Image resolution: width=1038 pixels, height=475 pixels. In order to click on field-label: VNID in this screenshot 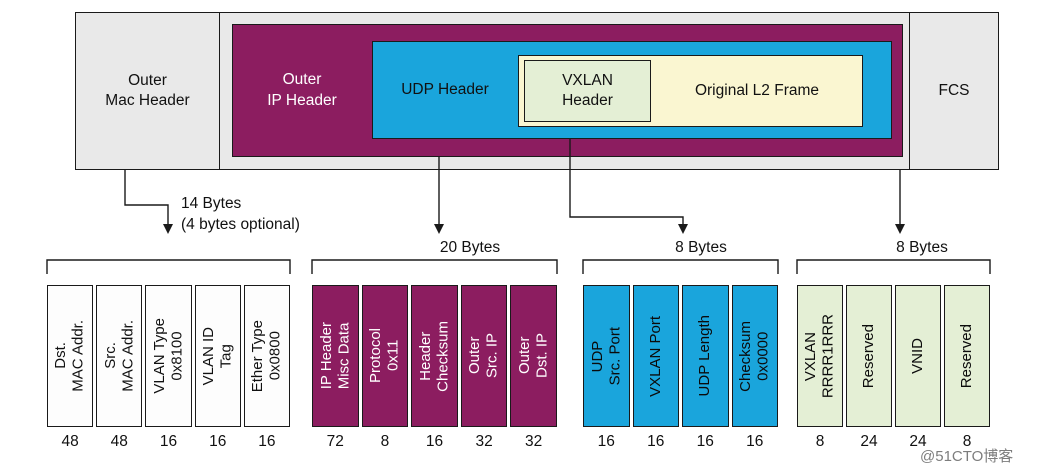, I will do `click(918, 356)`.